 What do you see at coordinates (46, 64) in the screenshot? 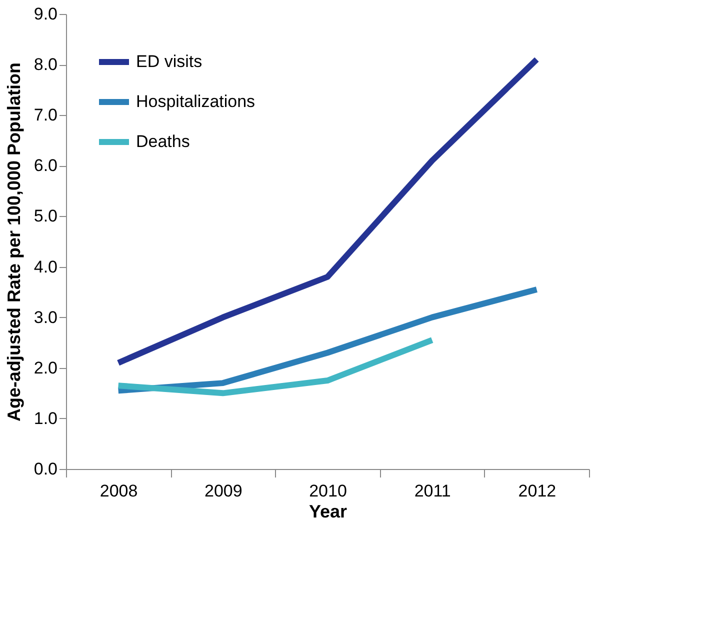
I see `y-tick-label: 8.0` at bounding box center [46, 64].